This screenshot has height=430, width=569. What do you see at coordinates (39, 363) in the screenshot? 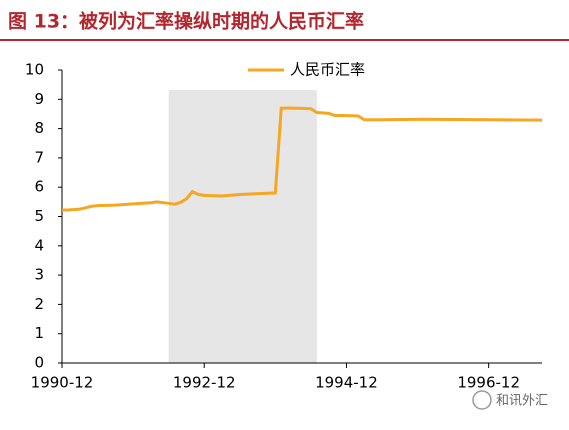
I see `y-tick-label: 0` at bounding box center [39, 363].